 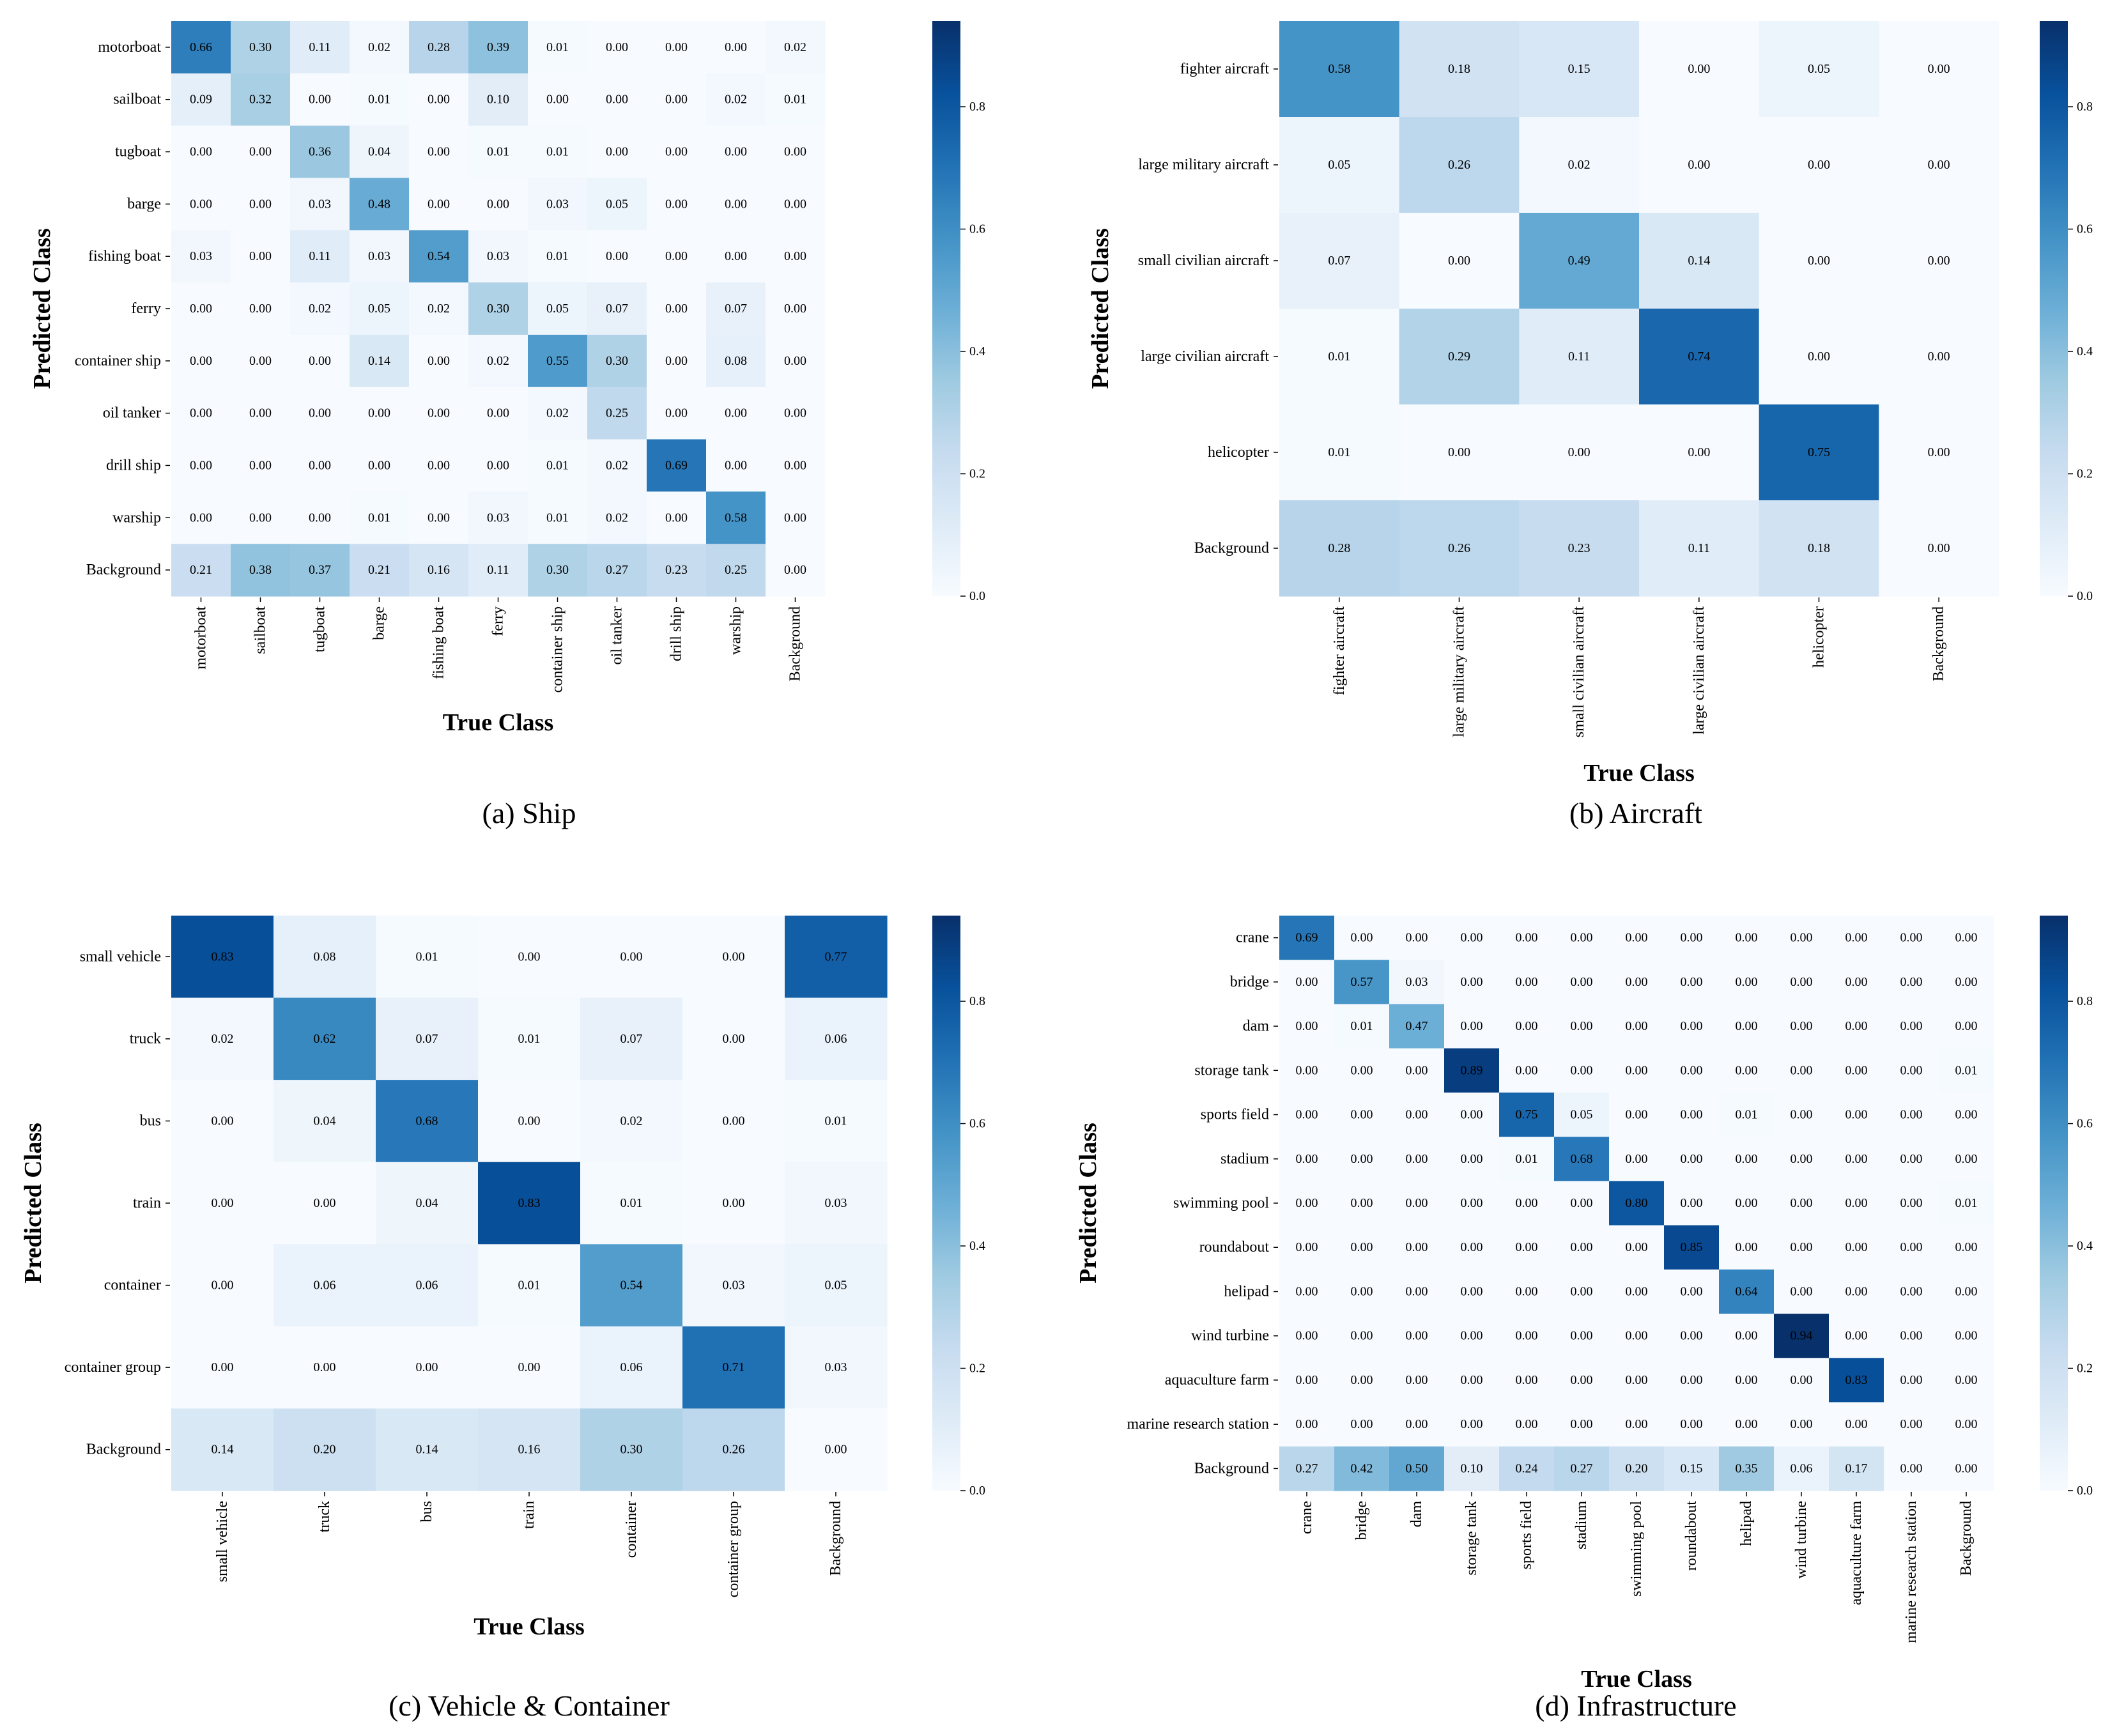 What do you see at coordinates (958, 312) in the screenshot?
I see `colorbar: 0.0 0.2 0.4 0.6 0.8` at bounding box center [958, 312].